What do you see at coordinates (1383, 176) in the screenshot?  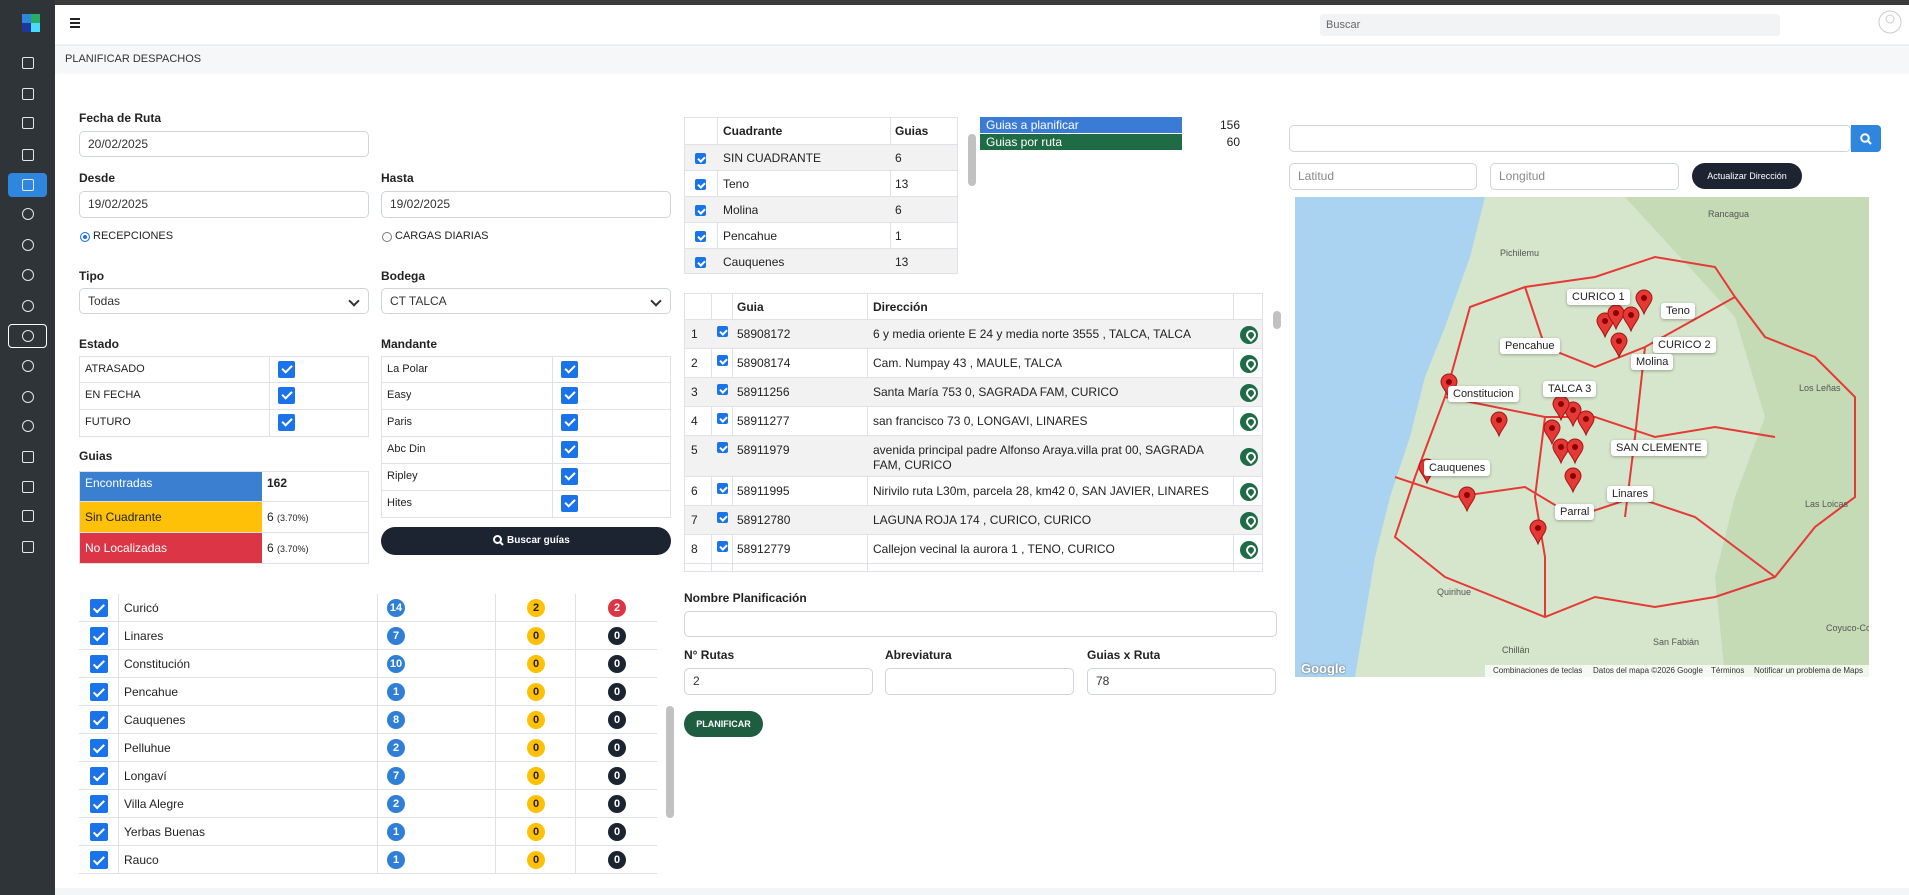 I see `latitude-input: Latitud` at bounding box center [1383, 176].